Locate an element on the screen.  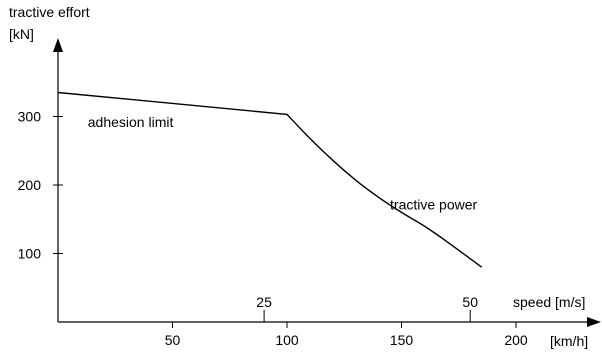
x-tick-label-100: 100 is located at coordinates (287, 340).